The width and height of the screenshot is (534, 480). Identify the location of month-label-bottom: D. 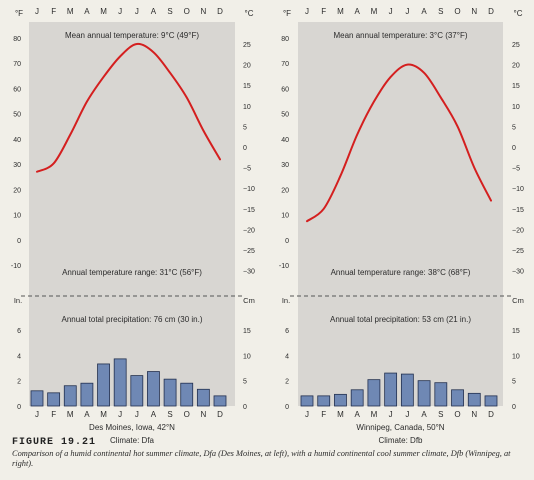
(491, 414).